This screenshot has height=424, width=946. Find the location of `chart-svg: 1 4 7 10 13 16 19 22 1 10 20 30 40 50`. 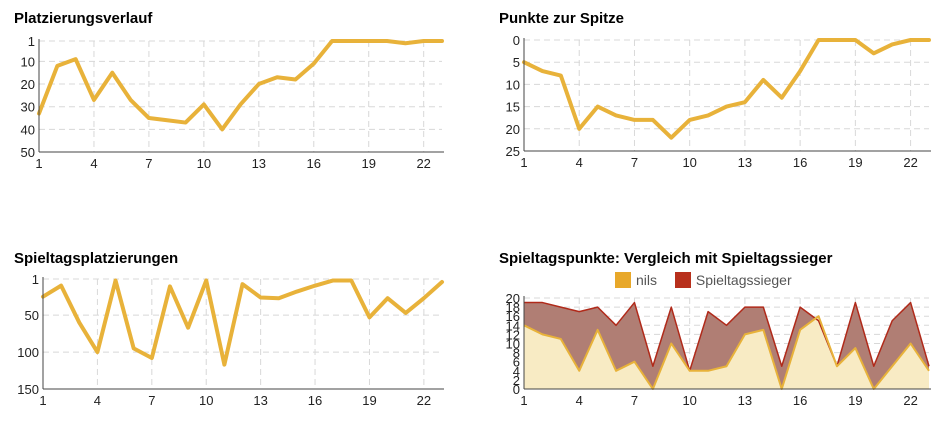

chart-svg: 1 4 7 10 13 16 19 22 1 10 20 30 40 50 is located at coordinates (232, 102).